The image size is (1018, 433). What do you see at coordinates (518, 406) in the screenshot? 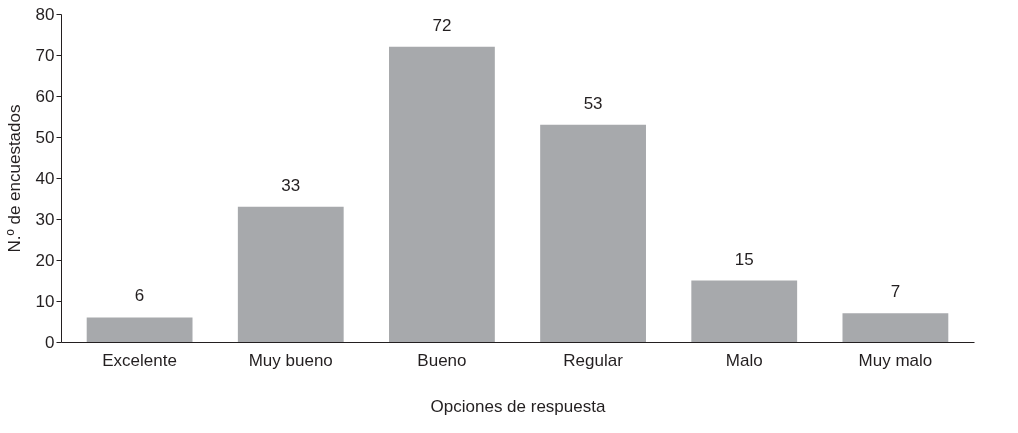
I see `x-axis-title: Opciones de respuesta` at bounding box center [518, 406].